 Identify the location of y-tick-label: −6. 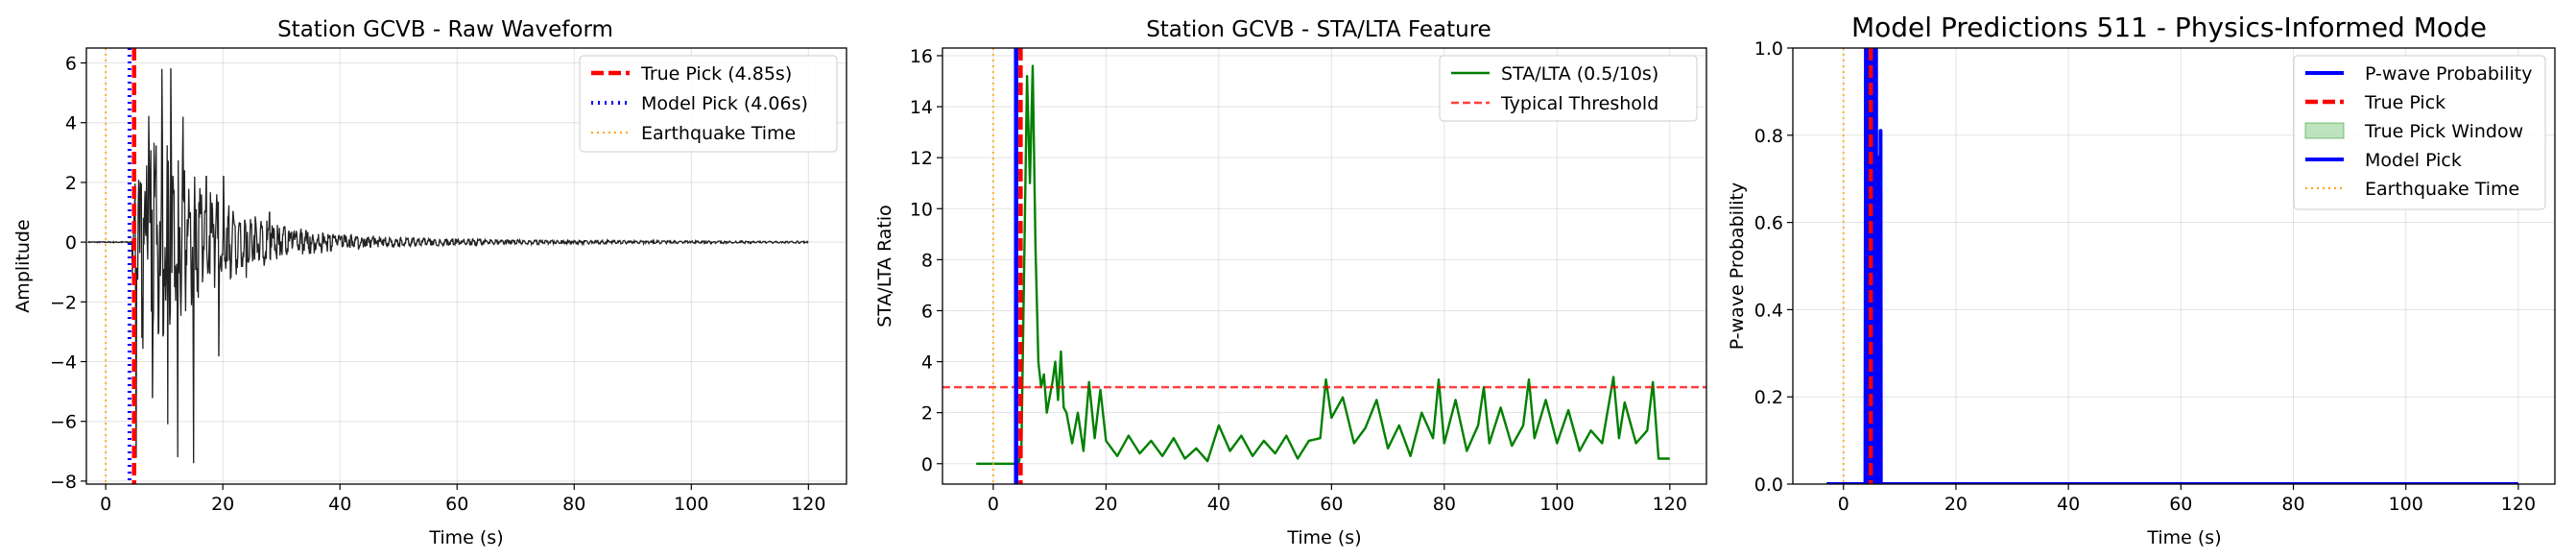
(63, 422).